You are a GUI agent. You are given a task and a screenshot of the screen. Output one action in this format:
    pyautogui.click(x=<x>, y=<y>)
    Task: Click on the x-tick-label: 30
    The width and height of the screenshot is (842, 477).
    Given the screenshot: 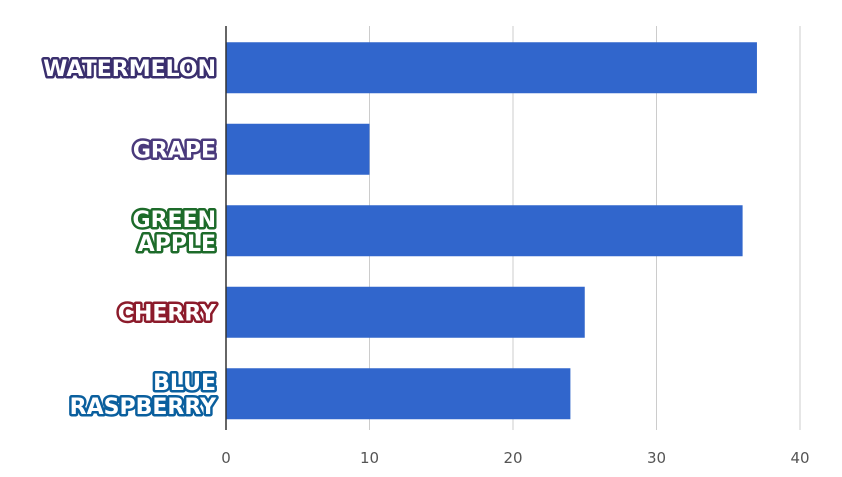 What is the action you would take?
    pyautogui.click(x=656, y=458)
    